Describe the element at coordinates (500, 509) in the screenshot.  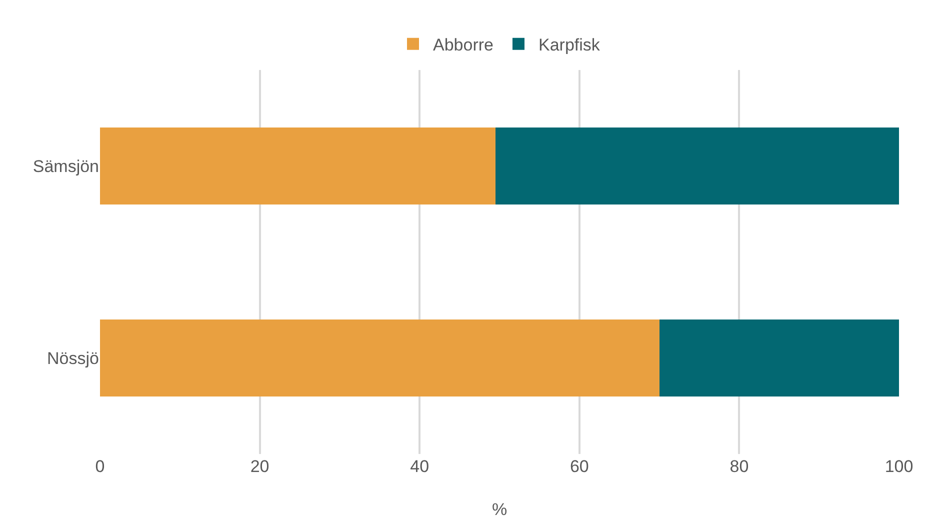
I see `x-axis-title: %` at that location.